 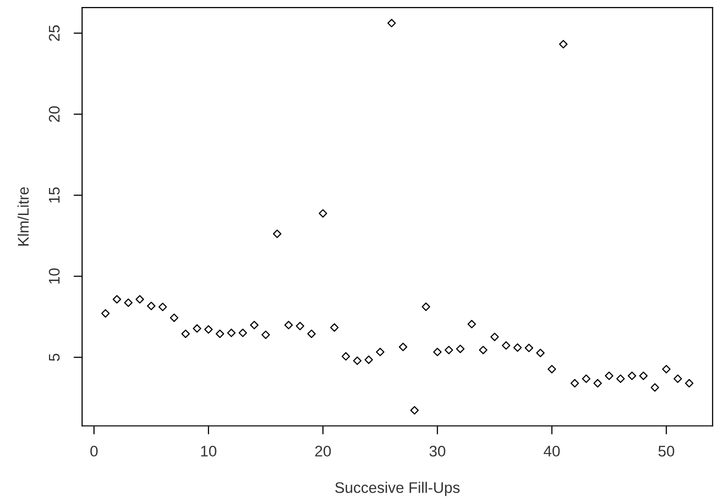 I want to click on x-tick-label: 20, so click(x=323, y=451).